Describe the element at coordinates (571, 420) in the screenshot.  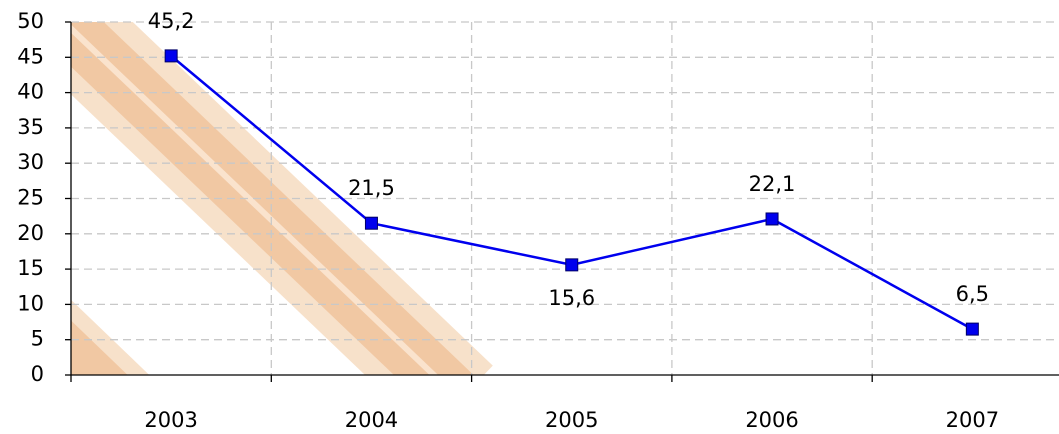
I see `x-tick-label: 2005` at that location.